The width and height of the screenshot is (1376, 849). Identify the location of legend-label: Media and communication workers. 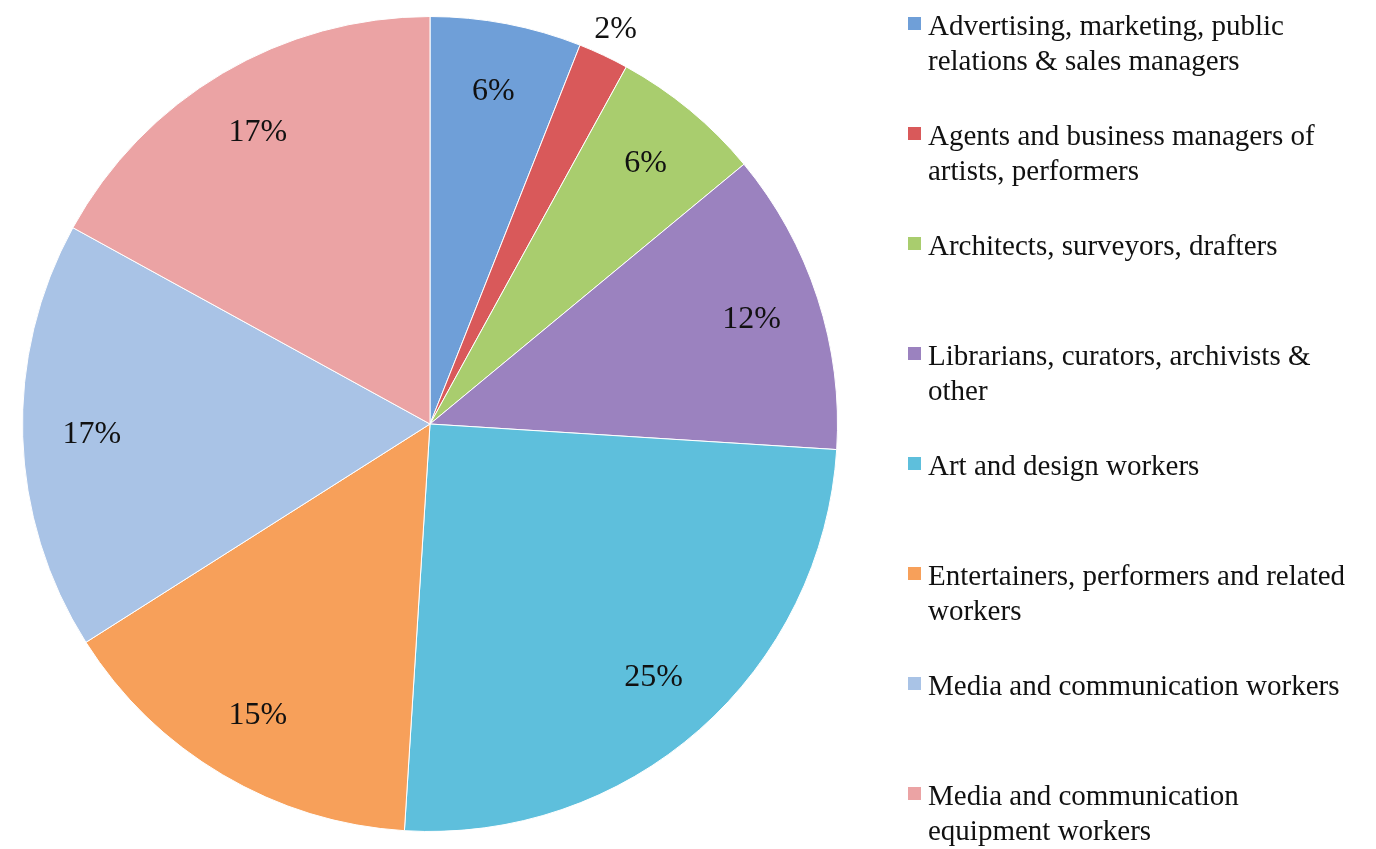
(1134, 685).